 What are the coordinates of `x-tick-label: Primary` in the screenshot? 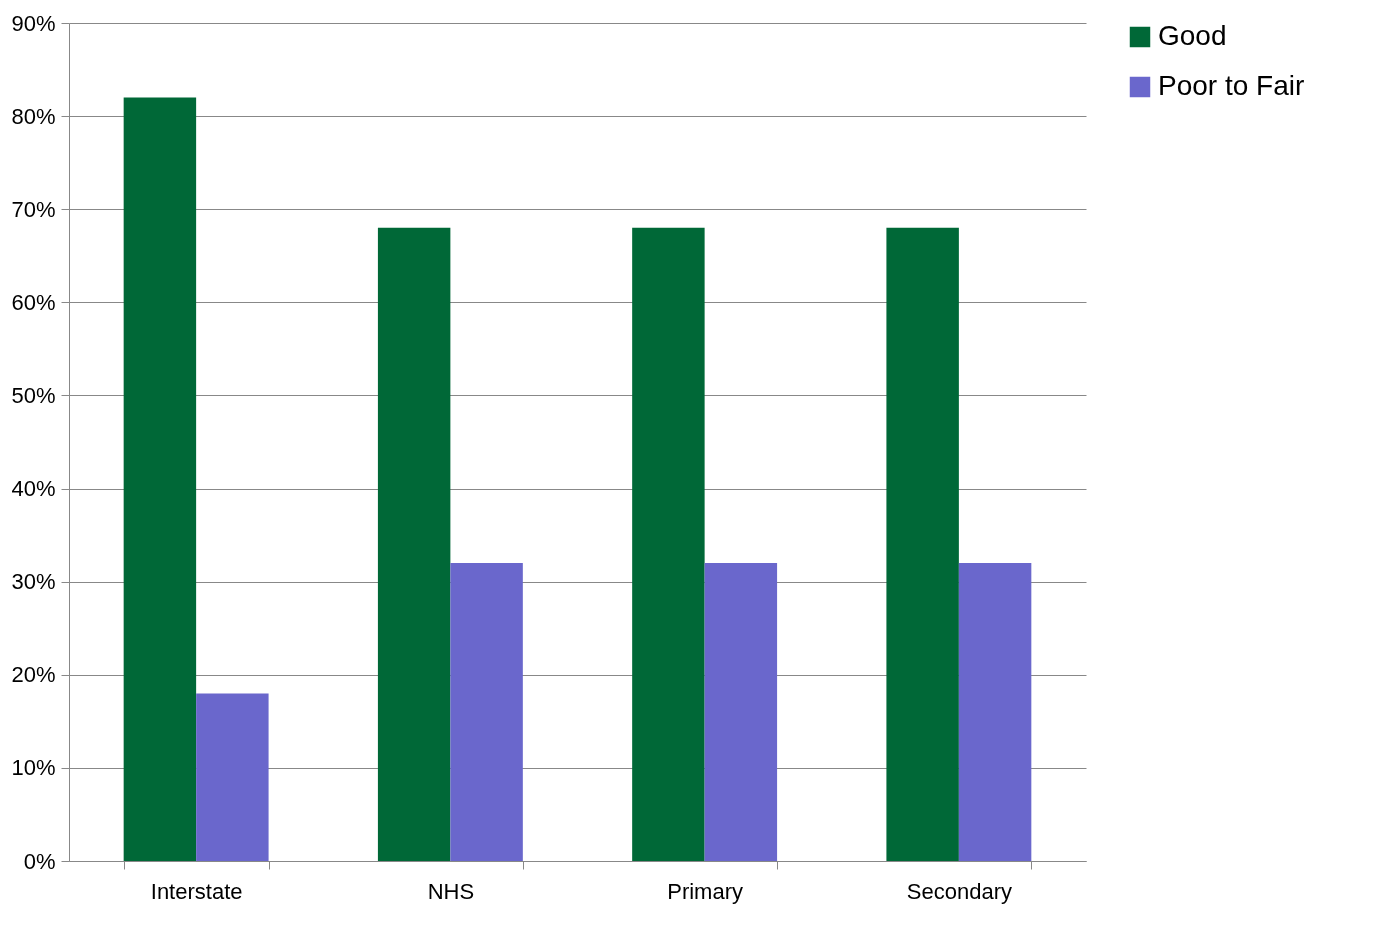 It's located at (705, 891).